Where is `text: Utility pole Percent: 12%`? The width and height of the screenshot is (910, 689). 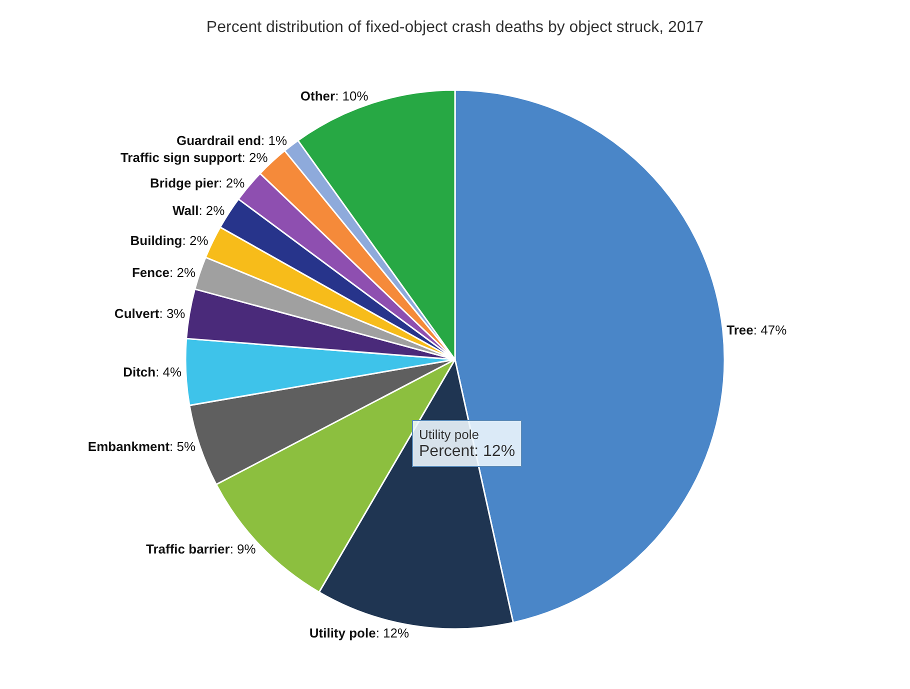
text: Utility pole Percent: 12% is located at coordinates (467, 443).